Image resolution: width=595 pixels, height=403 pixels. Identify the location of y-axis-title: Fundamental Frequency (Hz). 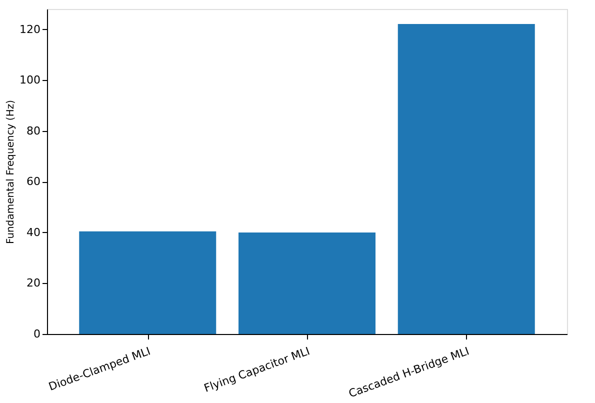
(11, 172).